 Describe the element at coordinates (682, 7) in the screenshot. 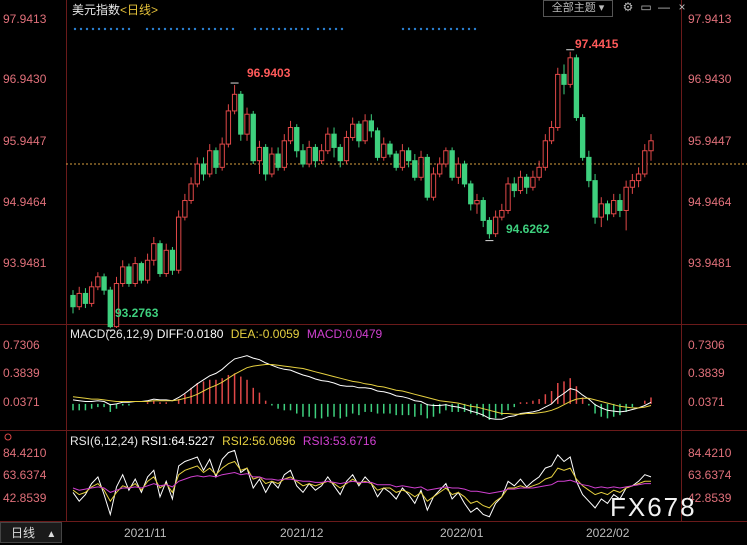

I see `close-icon: ×` at that location.